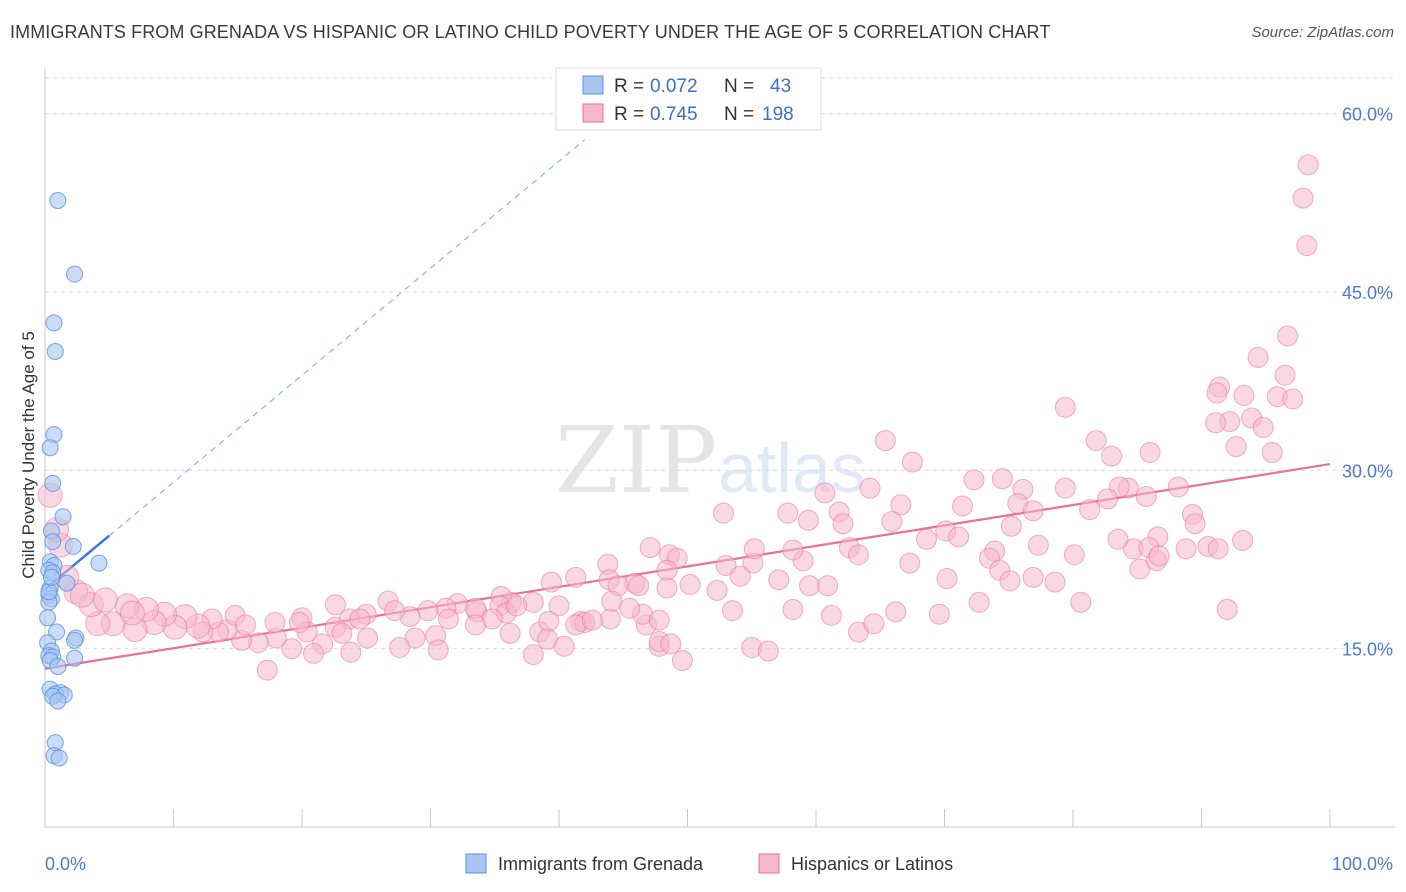 The height and width of the screenshot is (892, 1406). Describe the element at coordinates (73, 479) in the screenshot. I see `series-immigrants-from-grenada` at that location.